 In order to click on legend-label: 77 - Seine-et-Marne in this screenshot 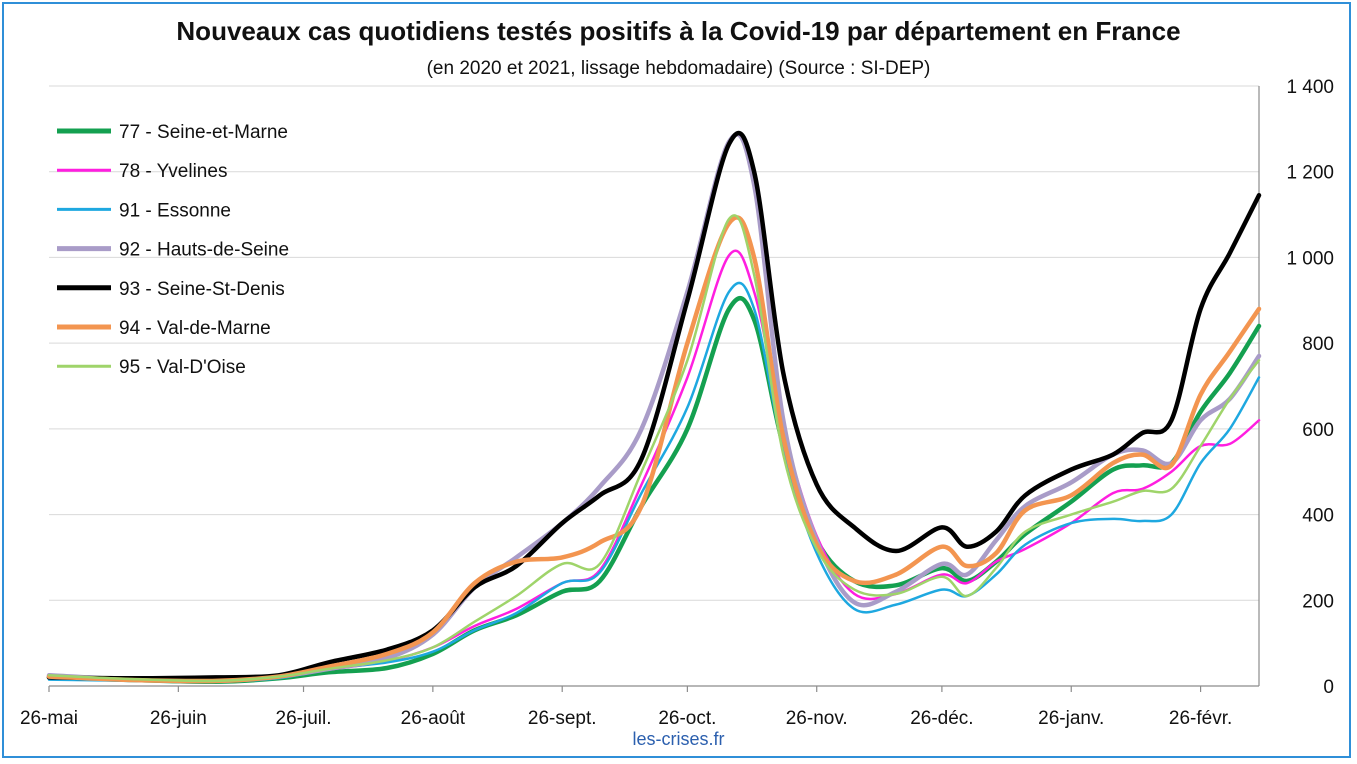, I will do `click(203, 132)`.